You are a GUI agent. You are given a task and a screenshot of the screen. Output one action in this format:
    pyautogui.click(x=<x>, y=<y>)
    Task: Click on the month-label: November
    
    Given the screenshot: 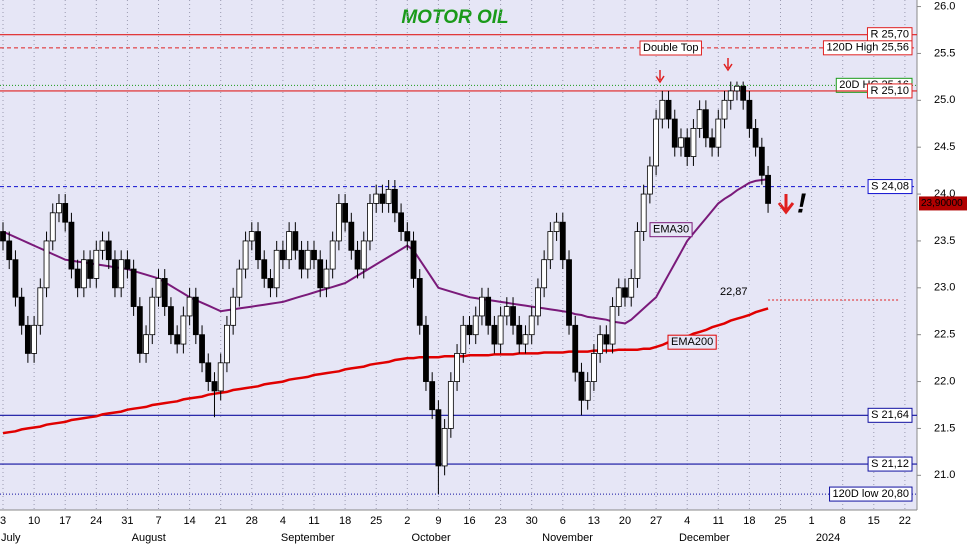 What is the action you would take?
    pyautogui.click(x=567, y=538)
    